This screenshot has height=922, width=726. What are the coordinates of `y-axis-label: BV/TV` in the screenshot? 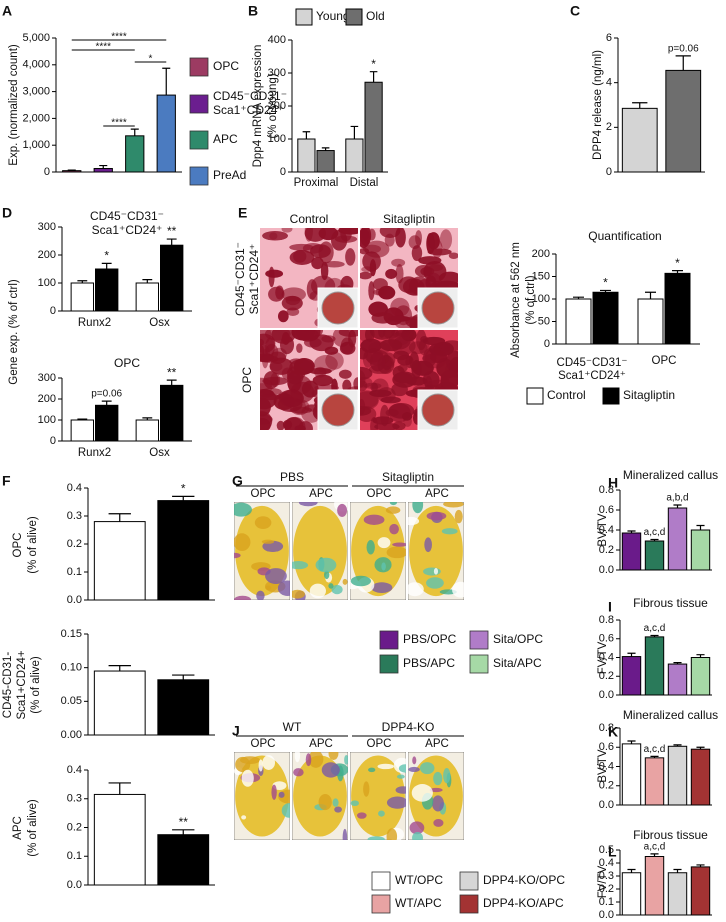 It's located at (603, 766).